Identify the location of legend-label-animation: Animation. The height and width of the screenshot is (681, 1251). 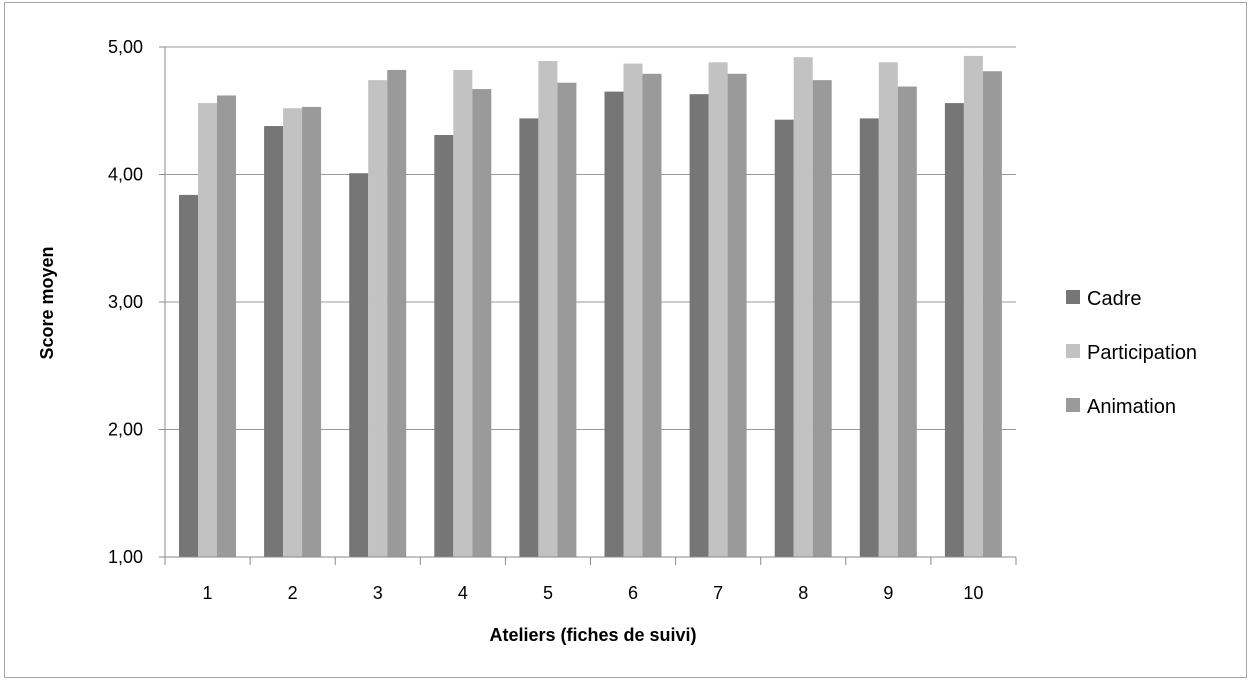
(1131, 407).